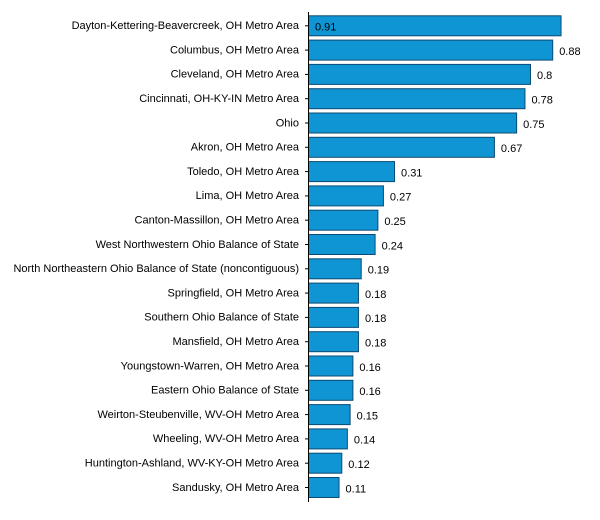  I want to click on svg-text: 0.24, so click(392, 246).